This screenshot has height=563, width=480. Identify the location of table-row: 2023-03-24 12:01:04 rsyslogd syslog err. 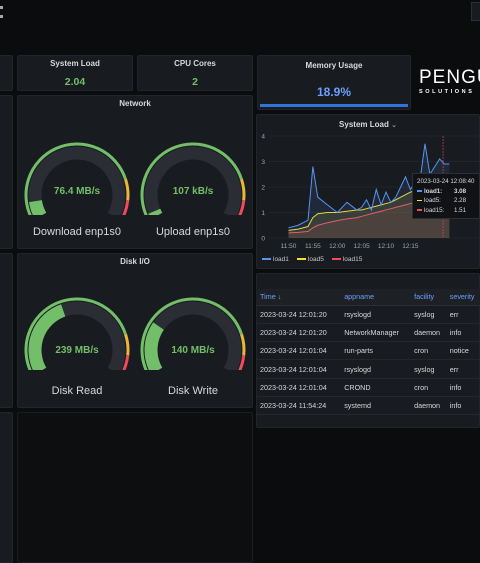
(368, 369).